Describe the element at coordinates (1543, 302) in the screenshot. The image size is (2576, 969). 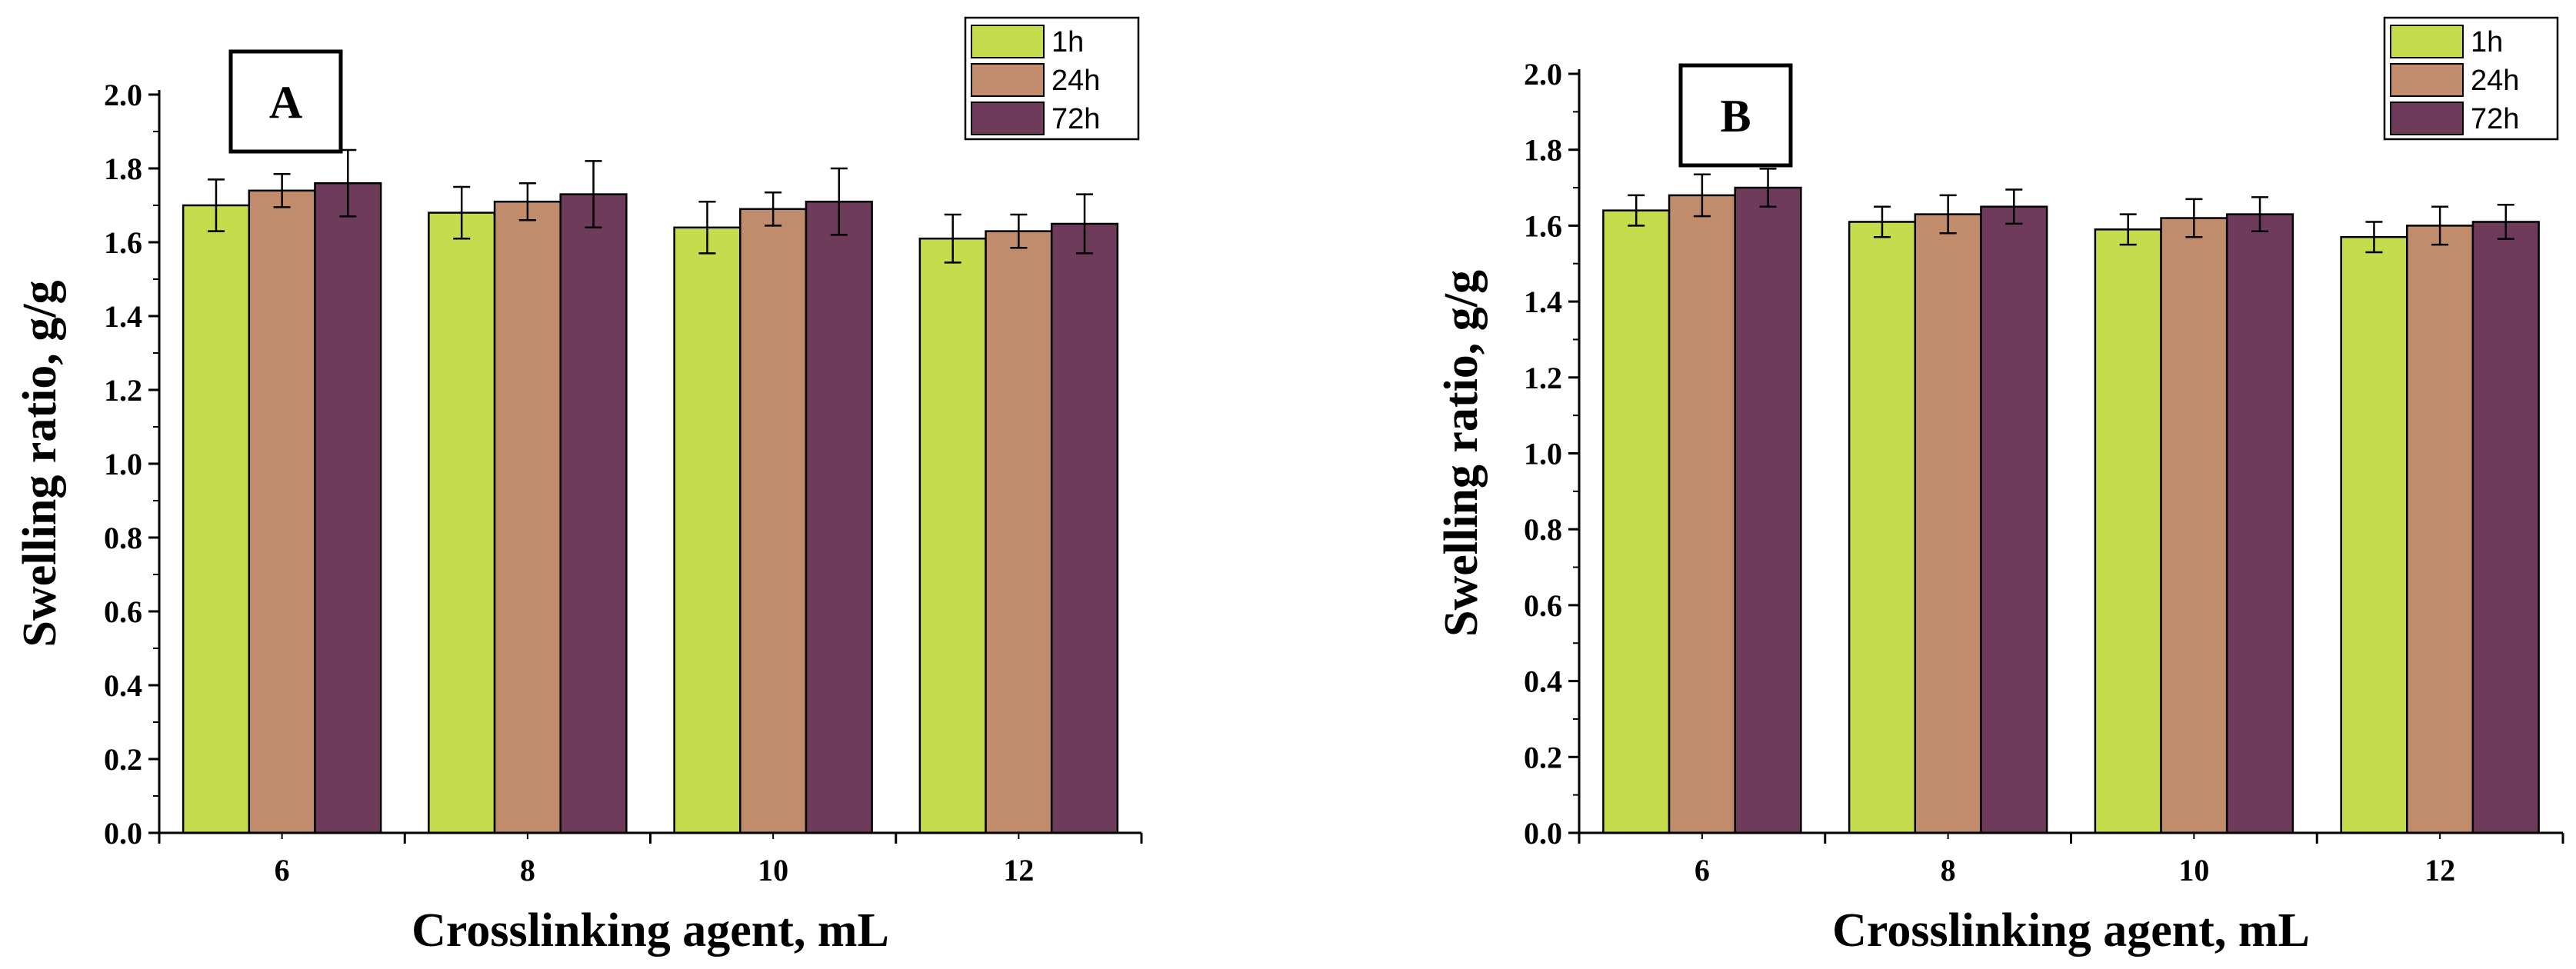
I see `y-tick-label: 1.4` at that location.